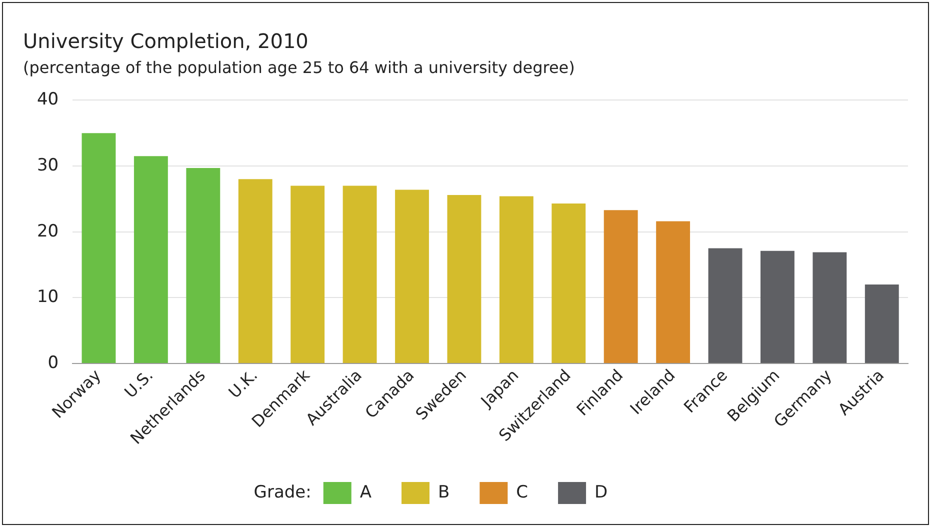 Image resolution: width=931 pixels, height=527 pixels. Describe the element at coordinates (522, 492) in the screenshot. I see `legend-label: C` at that location.